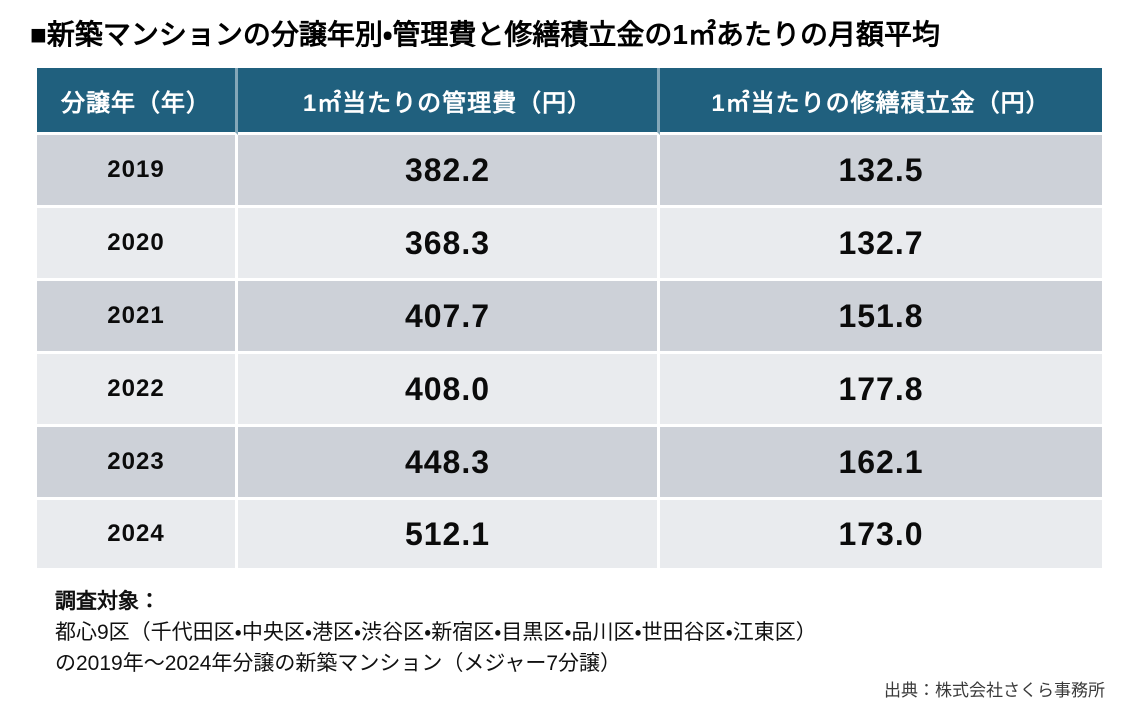 The image size is (1137, 715). Describe the element at coordinates (449, 101) in the screenshot. I see `column-header-management-fee: 1㎡当たりの管理費（円）` at that location.